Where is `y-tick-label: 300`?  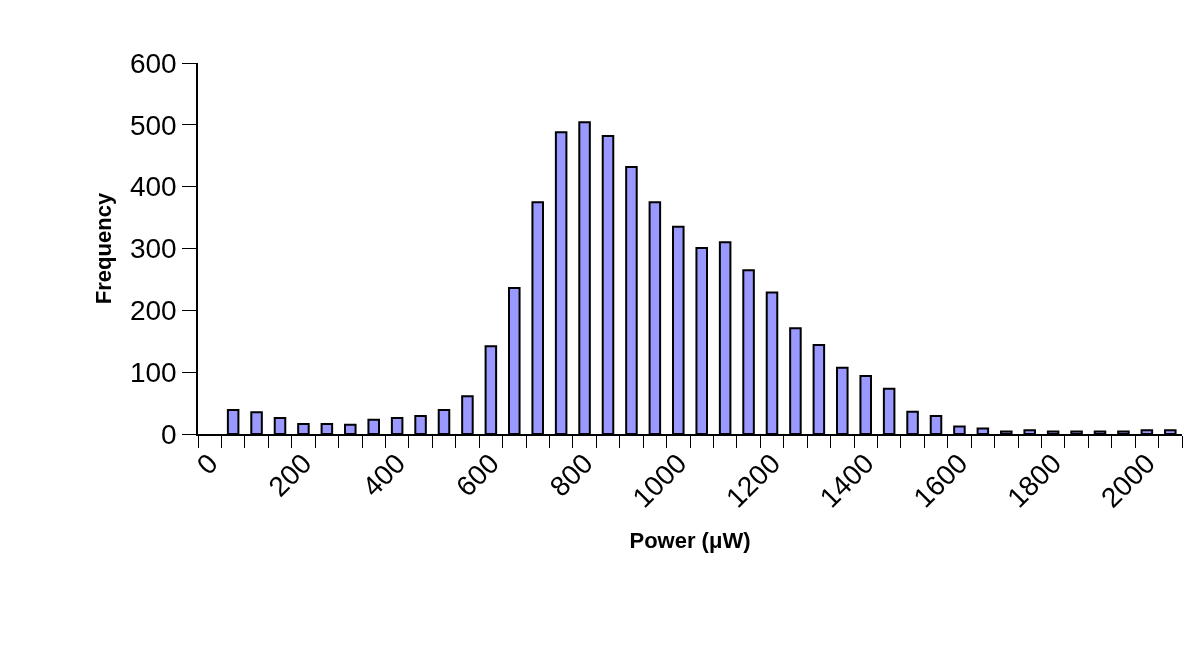
y-tick-label: 300 is located at coordinates (153, 249).